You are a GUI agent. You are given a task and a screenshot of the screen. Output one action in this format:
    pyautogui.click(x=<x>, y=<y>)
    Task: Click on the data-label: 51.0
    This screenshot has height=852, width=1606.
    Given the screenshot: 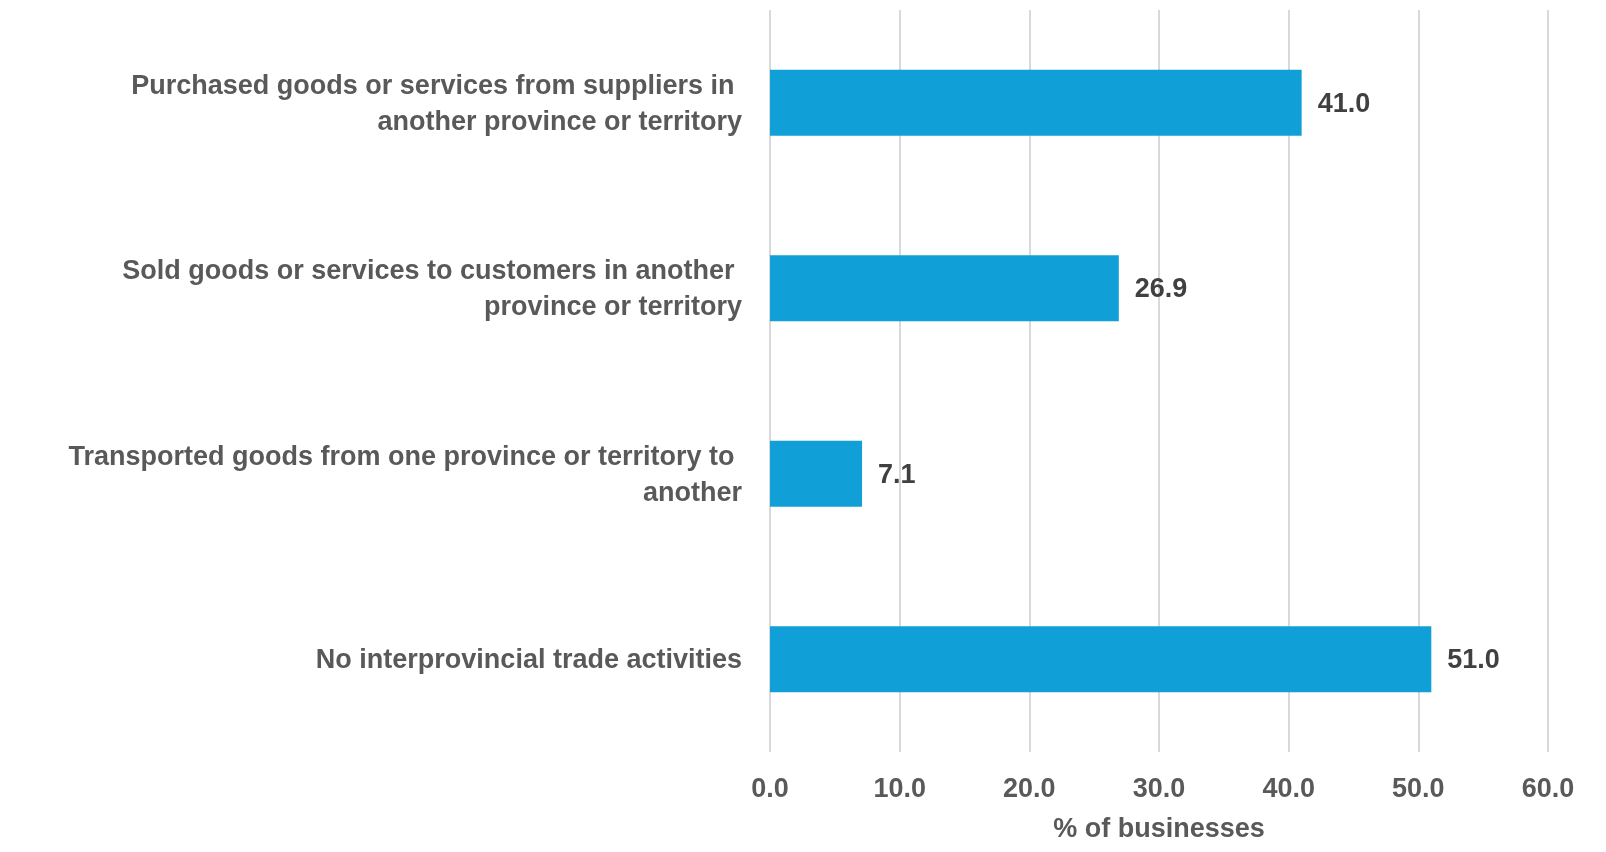 What is the action you would take?
    pyautogui.click(x=1473, y=659)
    